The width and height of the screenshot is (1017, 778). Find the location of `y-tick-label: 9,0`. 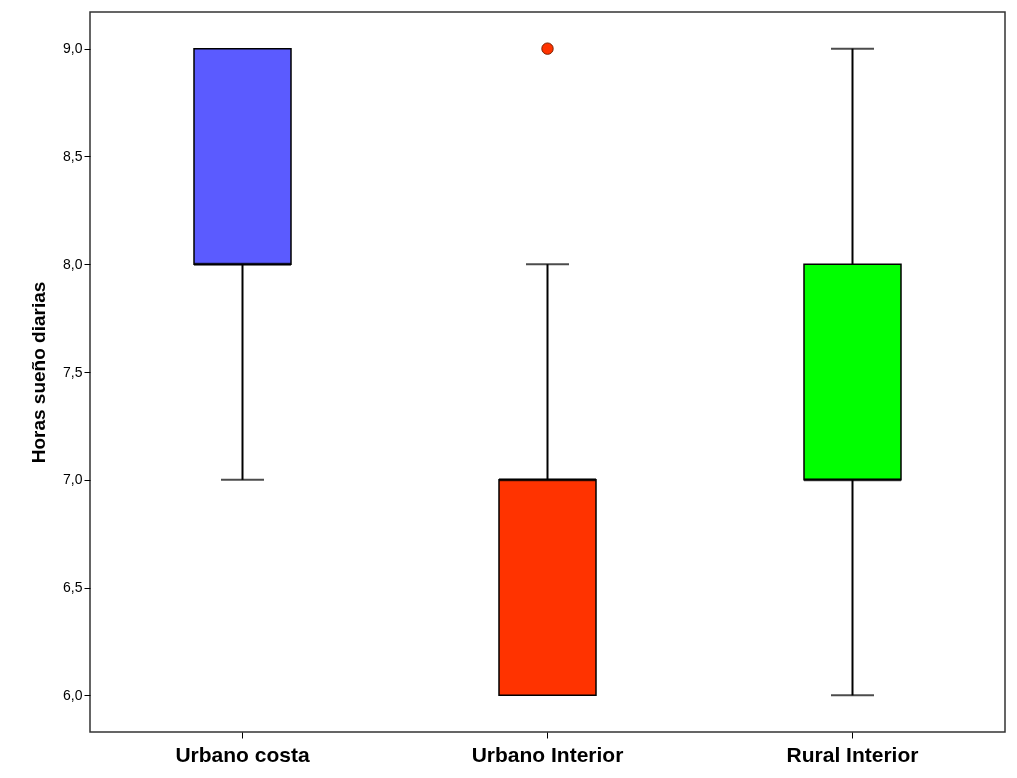

y-tick-label: 9,0 is located at coordinates (73, 48).